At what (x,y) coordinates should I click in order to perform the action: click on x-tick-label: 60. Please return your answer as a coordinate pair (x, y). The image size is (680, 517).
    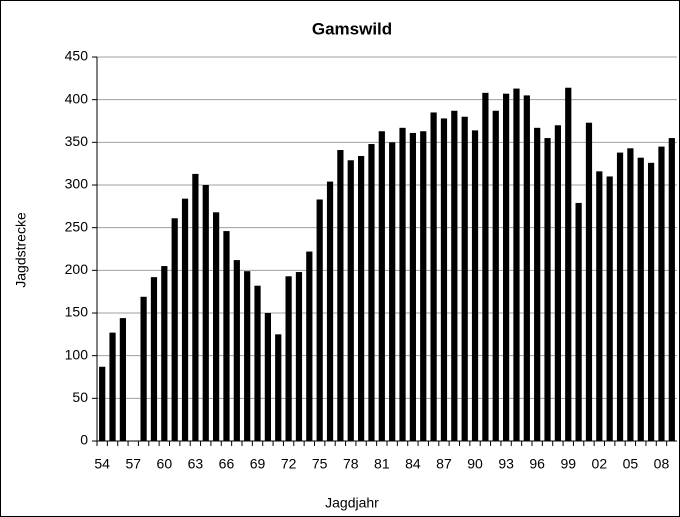
    Looking at the image, I should click on (165, 464).